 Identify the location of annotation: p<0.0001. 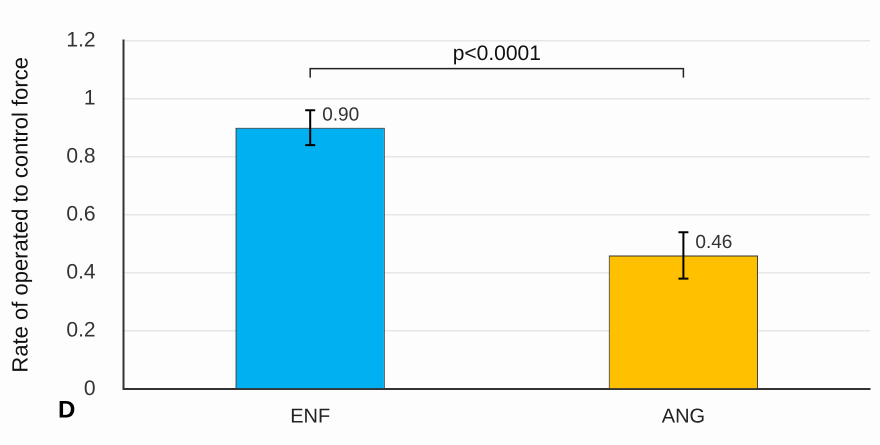
(496, 53).